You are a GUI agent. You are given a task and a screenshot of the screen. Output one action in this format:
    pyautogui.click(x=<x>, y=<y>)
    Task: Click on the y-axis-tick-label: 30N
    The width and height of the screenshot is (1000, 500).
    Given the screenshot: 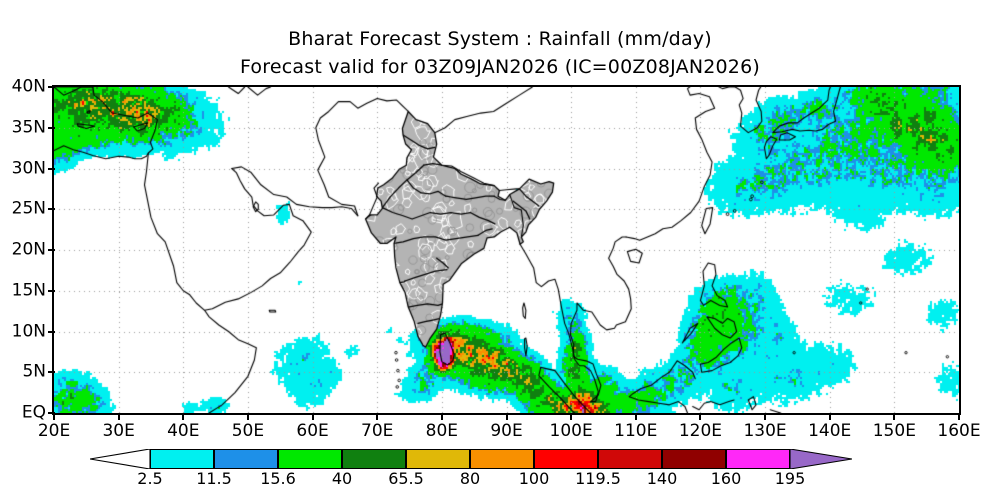 What is the action you would take?
    pyautogui.click(x=28, y=168)
    